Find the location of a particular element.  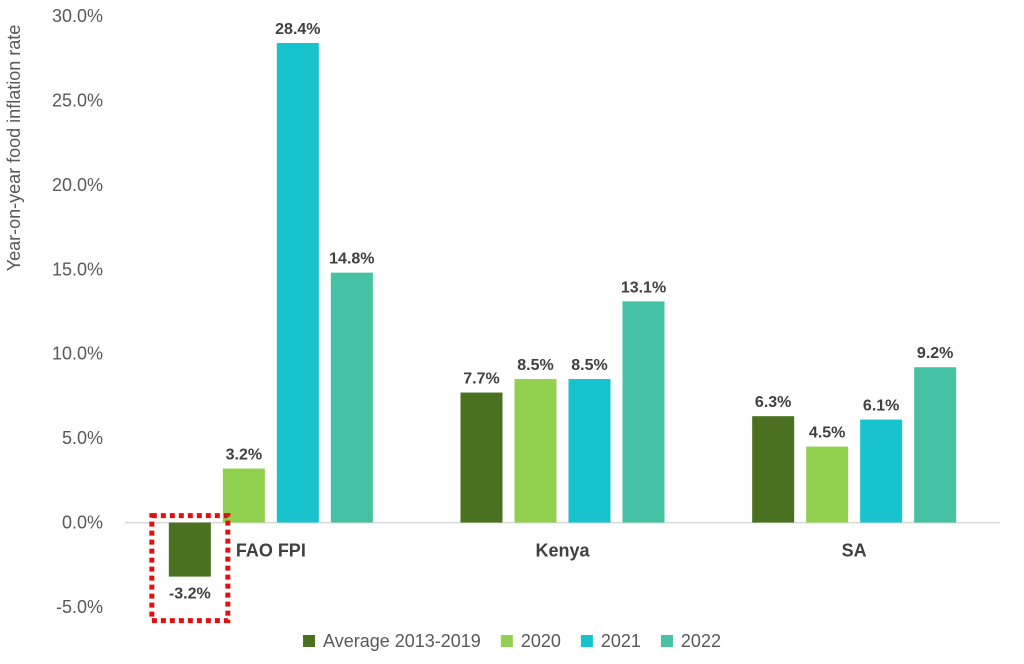

data-label: 7.7% is located at coordinates (481, 379).